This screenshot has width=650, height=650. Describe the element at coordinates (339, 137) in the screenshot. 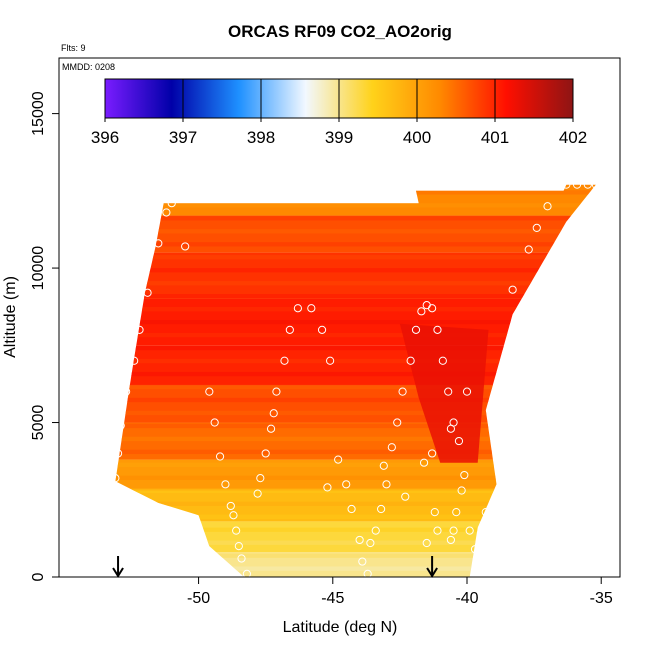

I see `colorbar-tick-label: 399` at that location.